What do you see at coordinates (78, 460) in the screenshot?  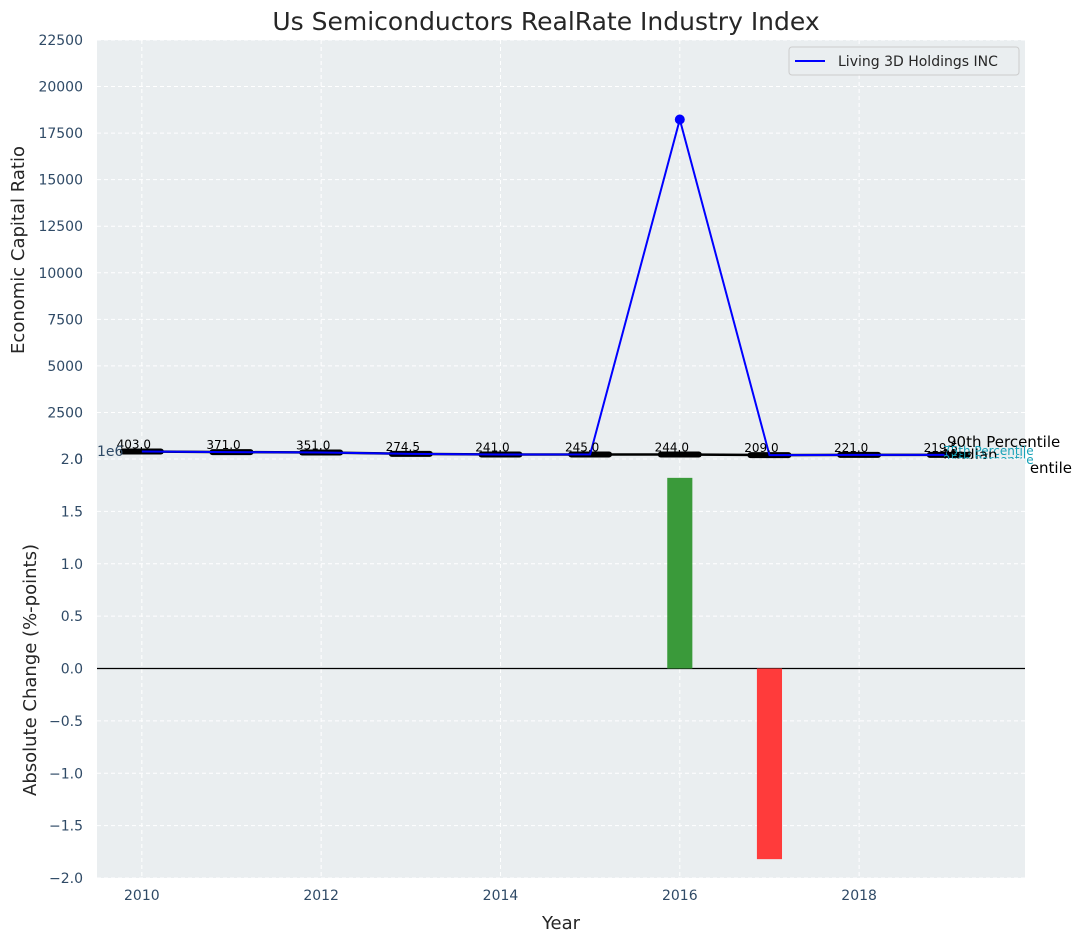 I see `top-y-tick-label: 0` at bounding box center [78, 460].